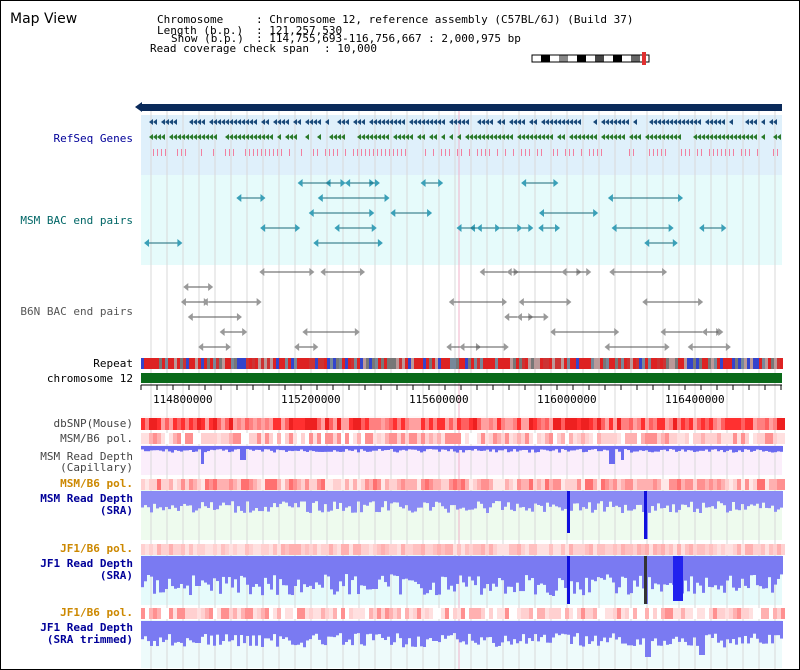 Image resolution: width=800 pixels, height=670 pixels. What do you see at coordinates (423, 183) in the screenshot?
I see `msm-bac-end` at bounding box center [423, 183].